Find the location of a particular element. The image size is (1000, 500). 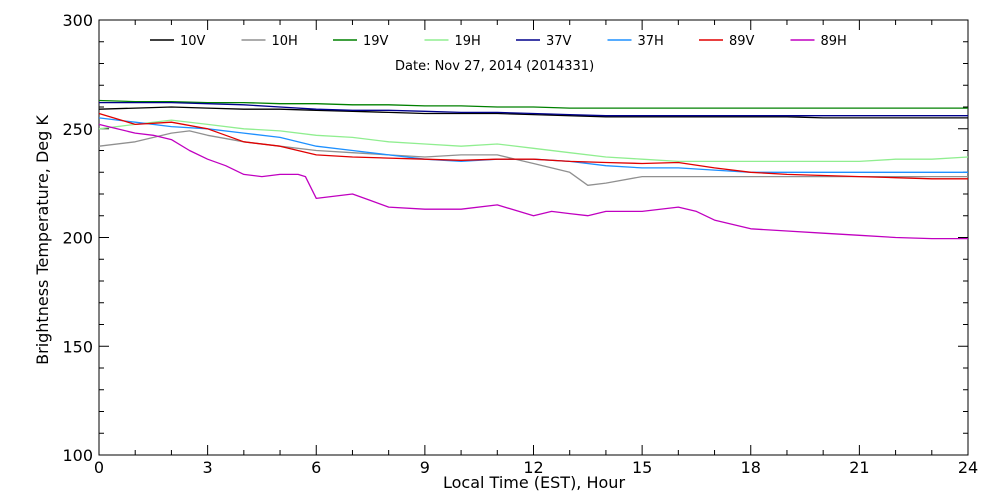

y-tick-label: 100 is located at coordinates (77, 455).